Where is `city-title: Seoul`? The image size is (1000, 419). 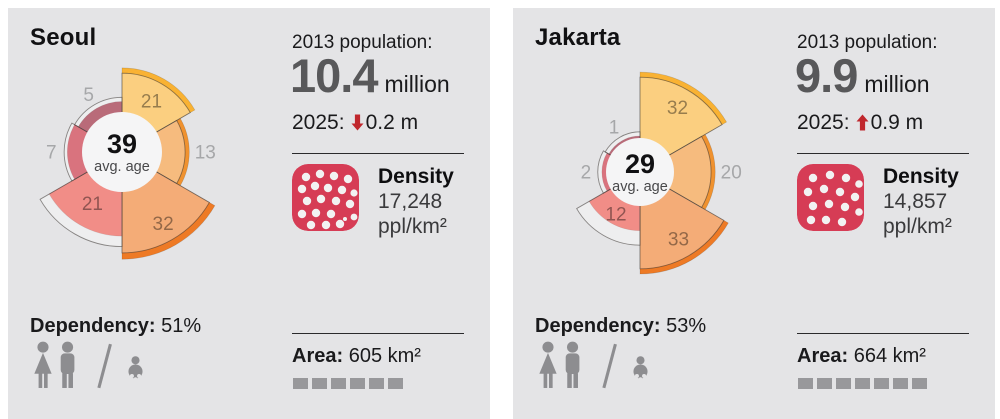 city-title: Seoul is located at coordinates (63, 37).